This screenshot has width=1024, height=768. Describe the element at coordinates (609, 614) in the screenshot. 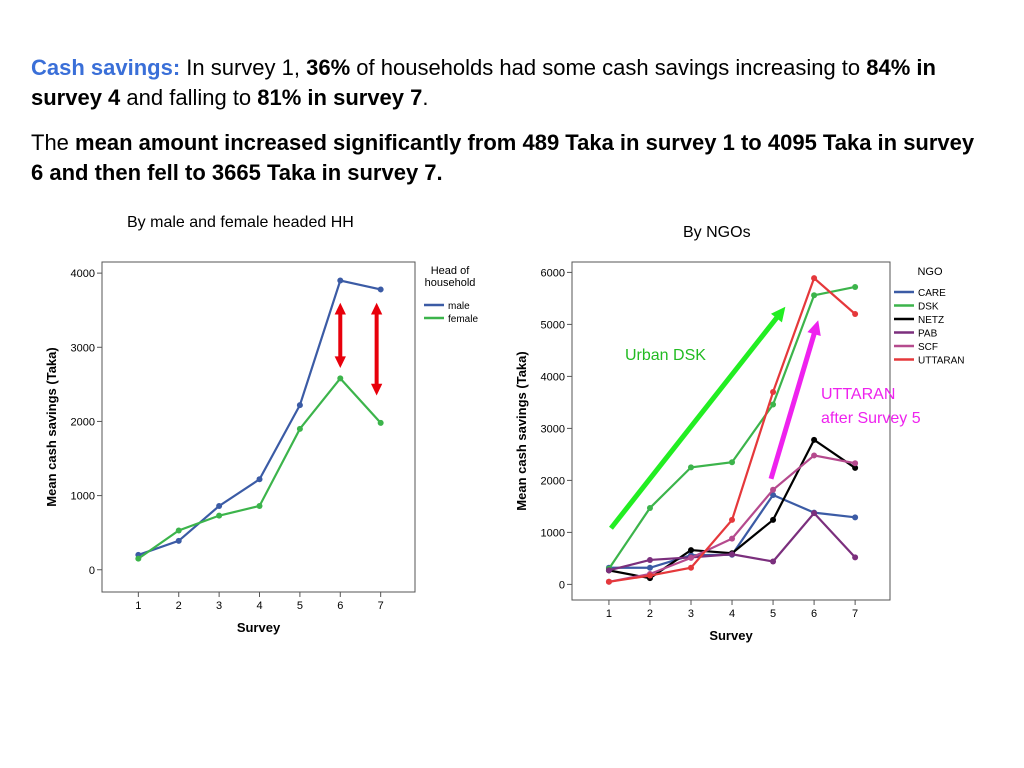

I see `chart2-xtick-label-1: 1` at that location.